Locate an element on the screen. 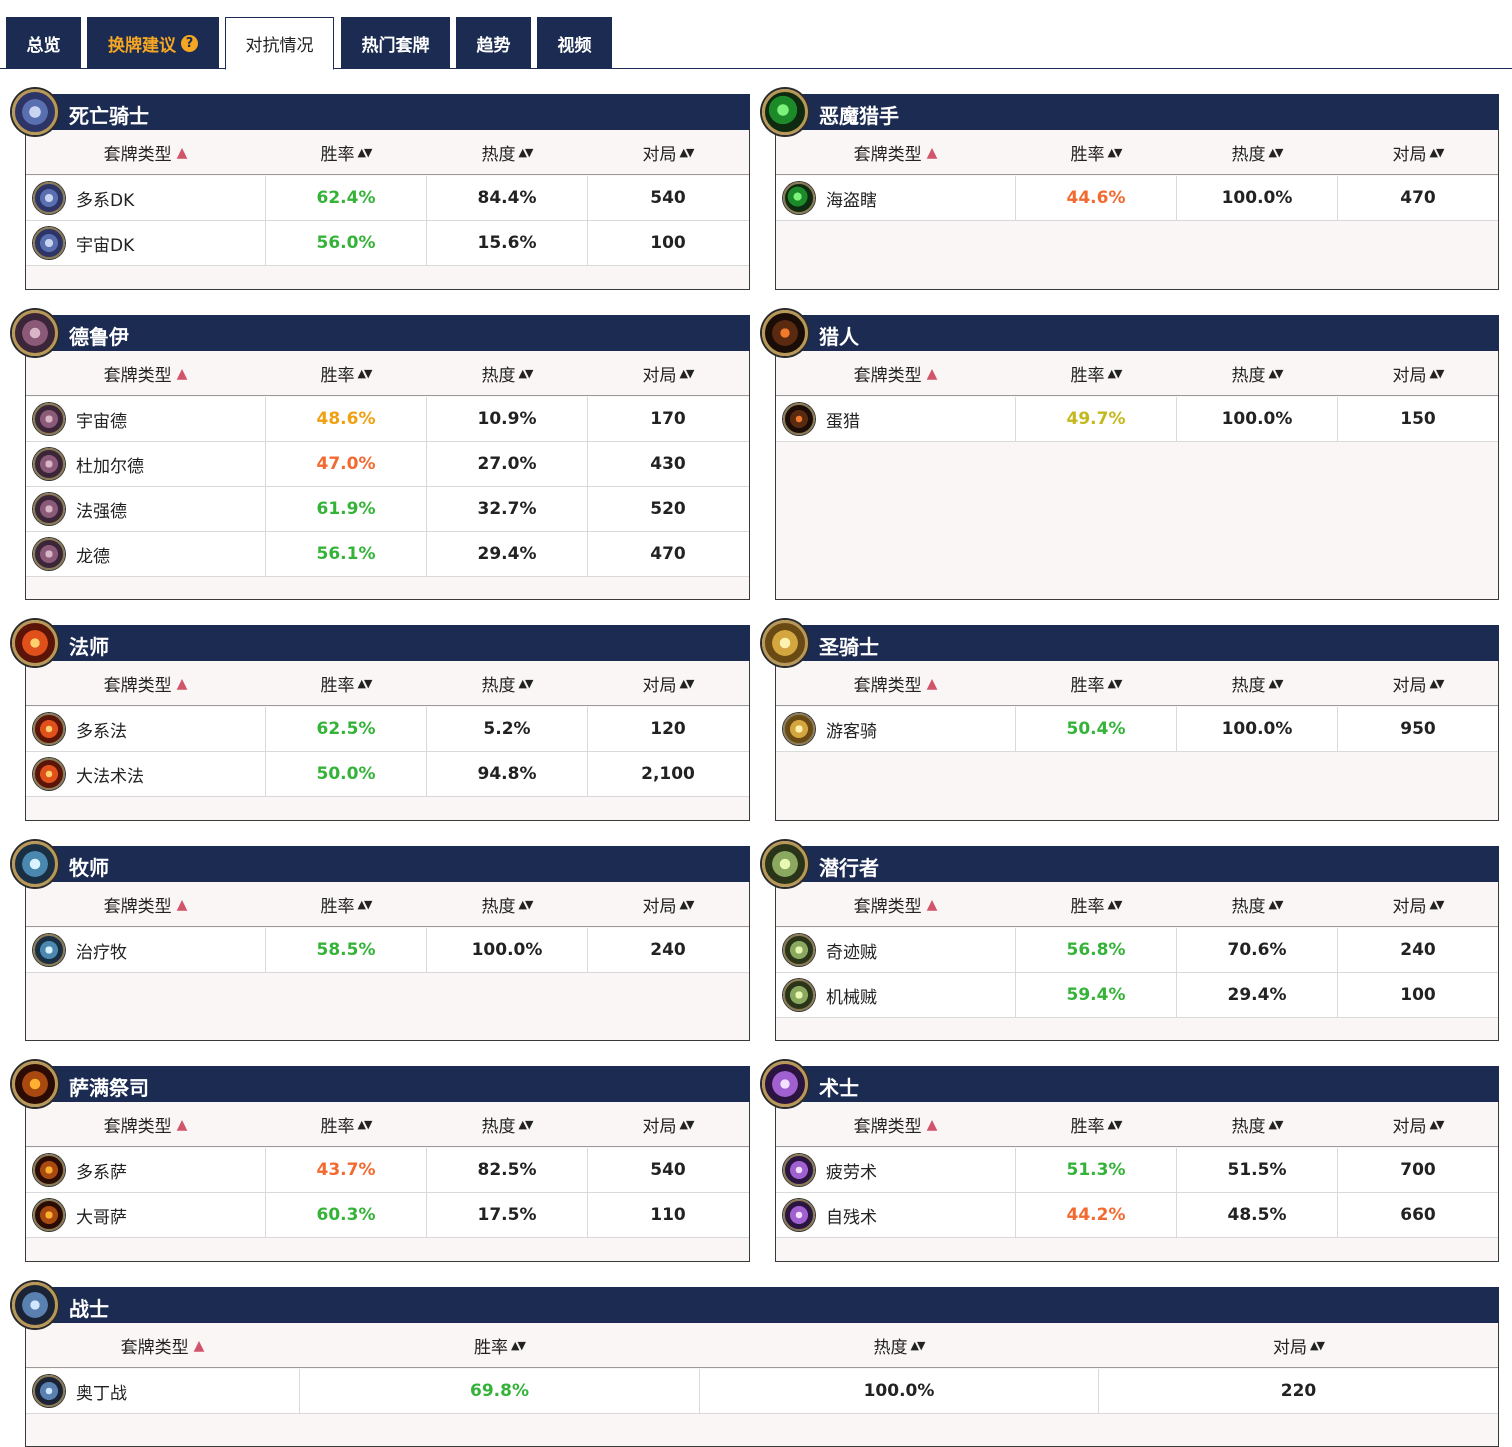  deck-link: 宇宙德 is located at coordinates (145, 419).